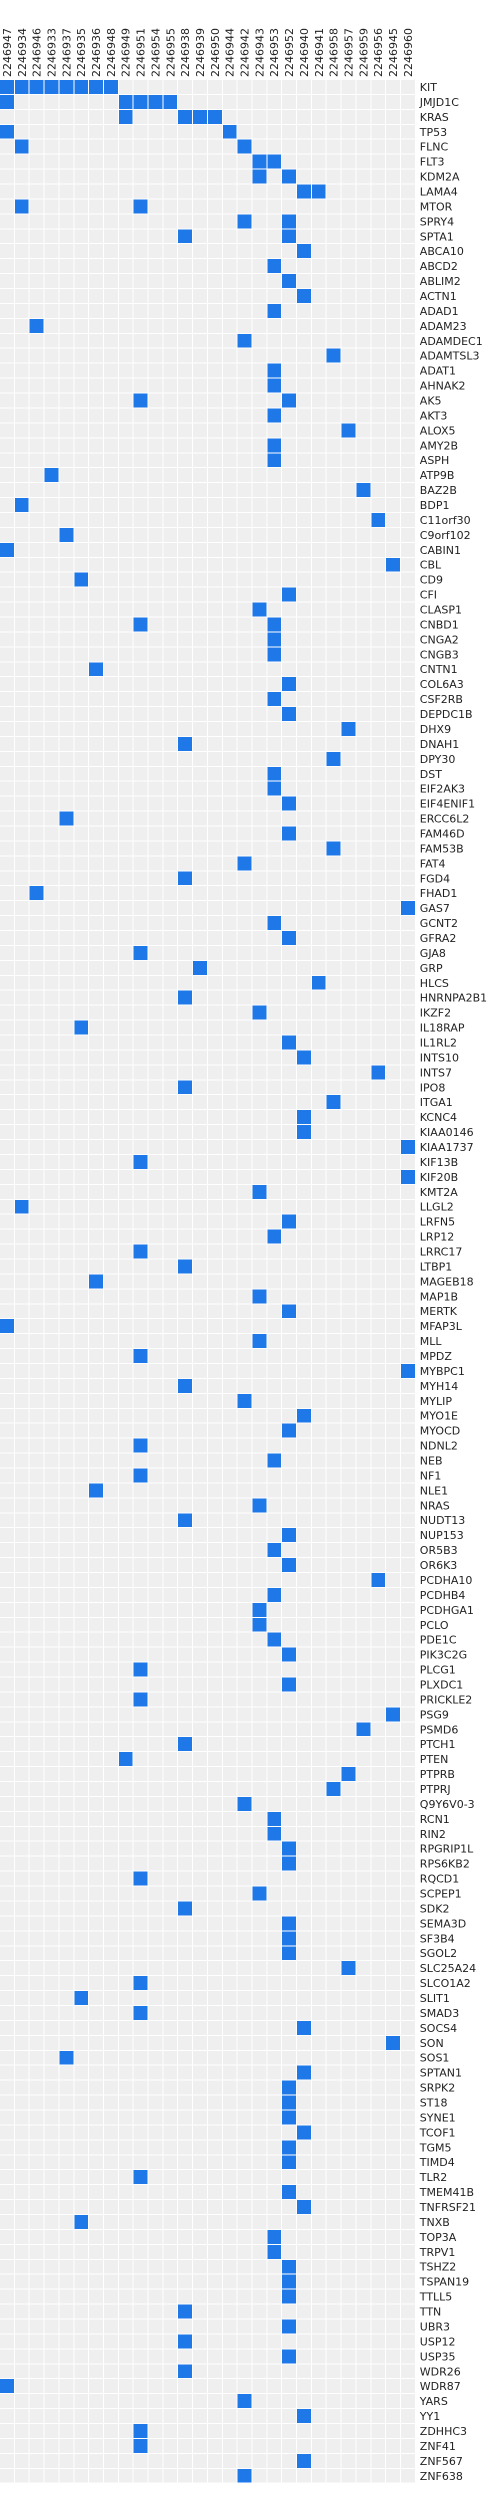 Image resolution: width=500 pixels, height=2495 pixels. I want to click on gene-label: NUP153, so click(442, 1535).